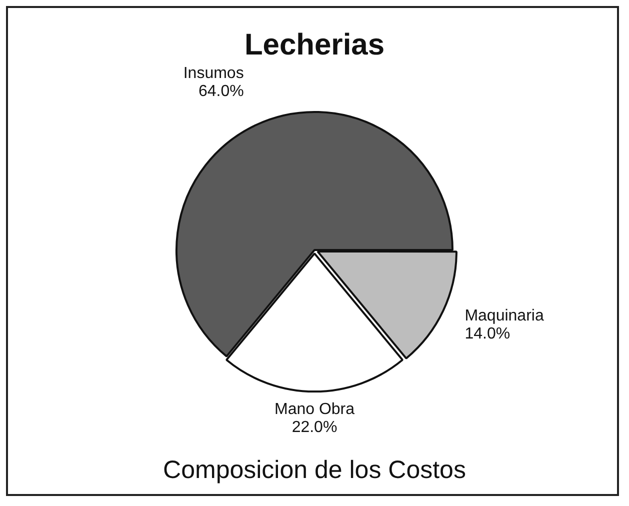 This screenshot has width=629, height=506. I want to click on text: Composicion de los Costos, so click(314, 470).